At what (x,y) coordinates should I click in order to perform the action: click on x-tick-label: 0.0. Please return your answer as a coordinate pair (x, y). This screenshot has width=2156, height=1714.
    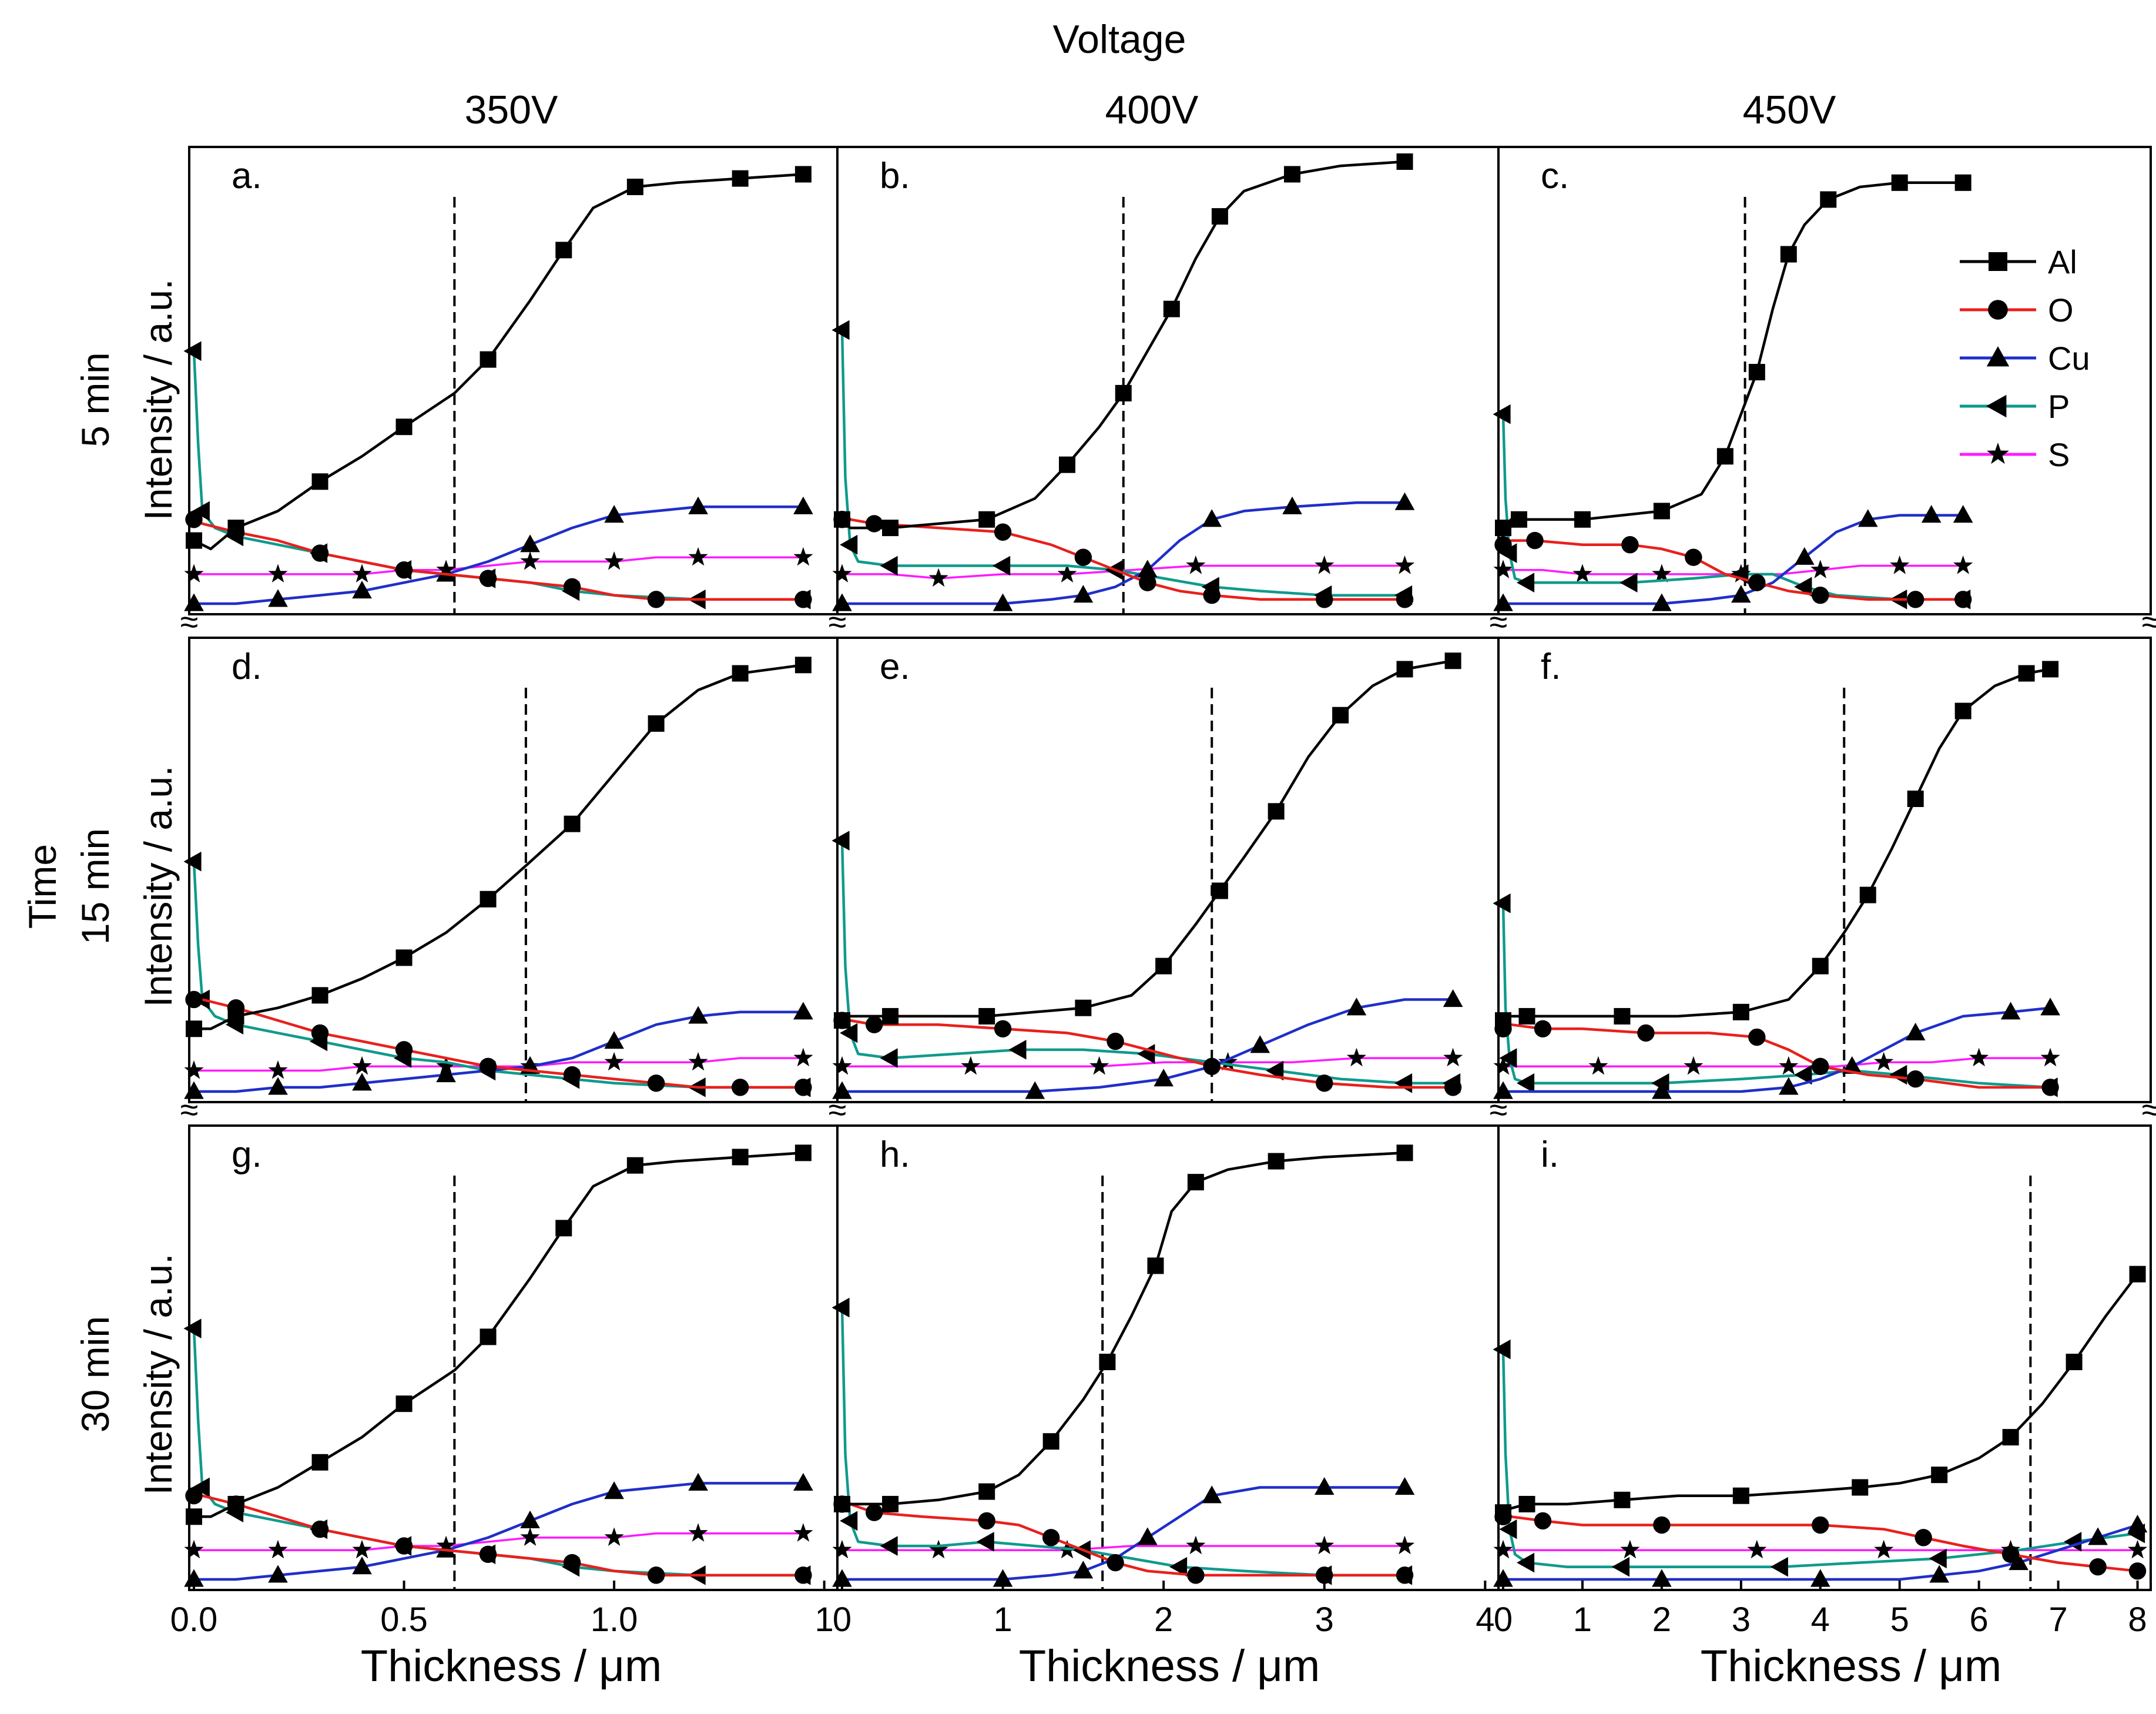
    Looking at the image, I should click on (194, 1620).